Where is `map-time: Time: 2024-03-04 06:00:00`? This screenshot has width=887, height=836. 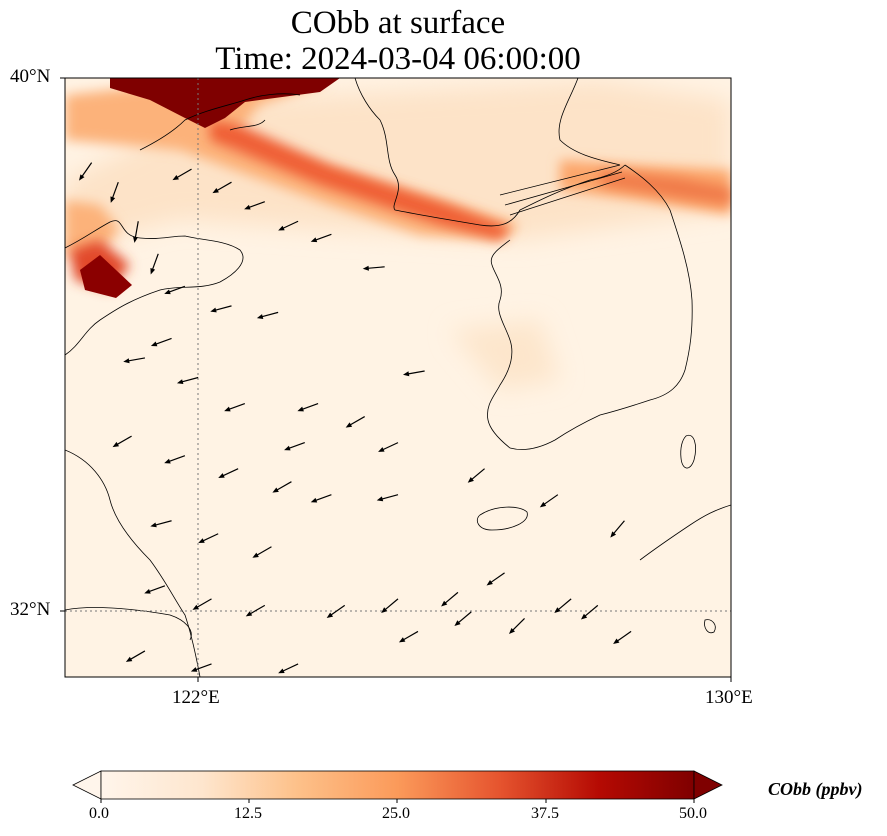
map-time: Time: 2024-03-04 06:00:00 is located at coordinates (398, 59).